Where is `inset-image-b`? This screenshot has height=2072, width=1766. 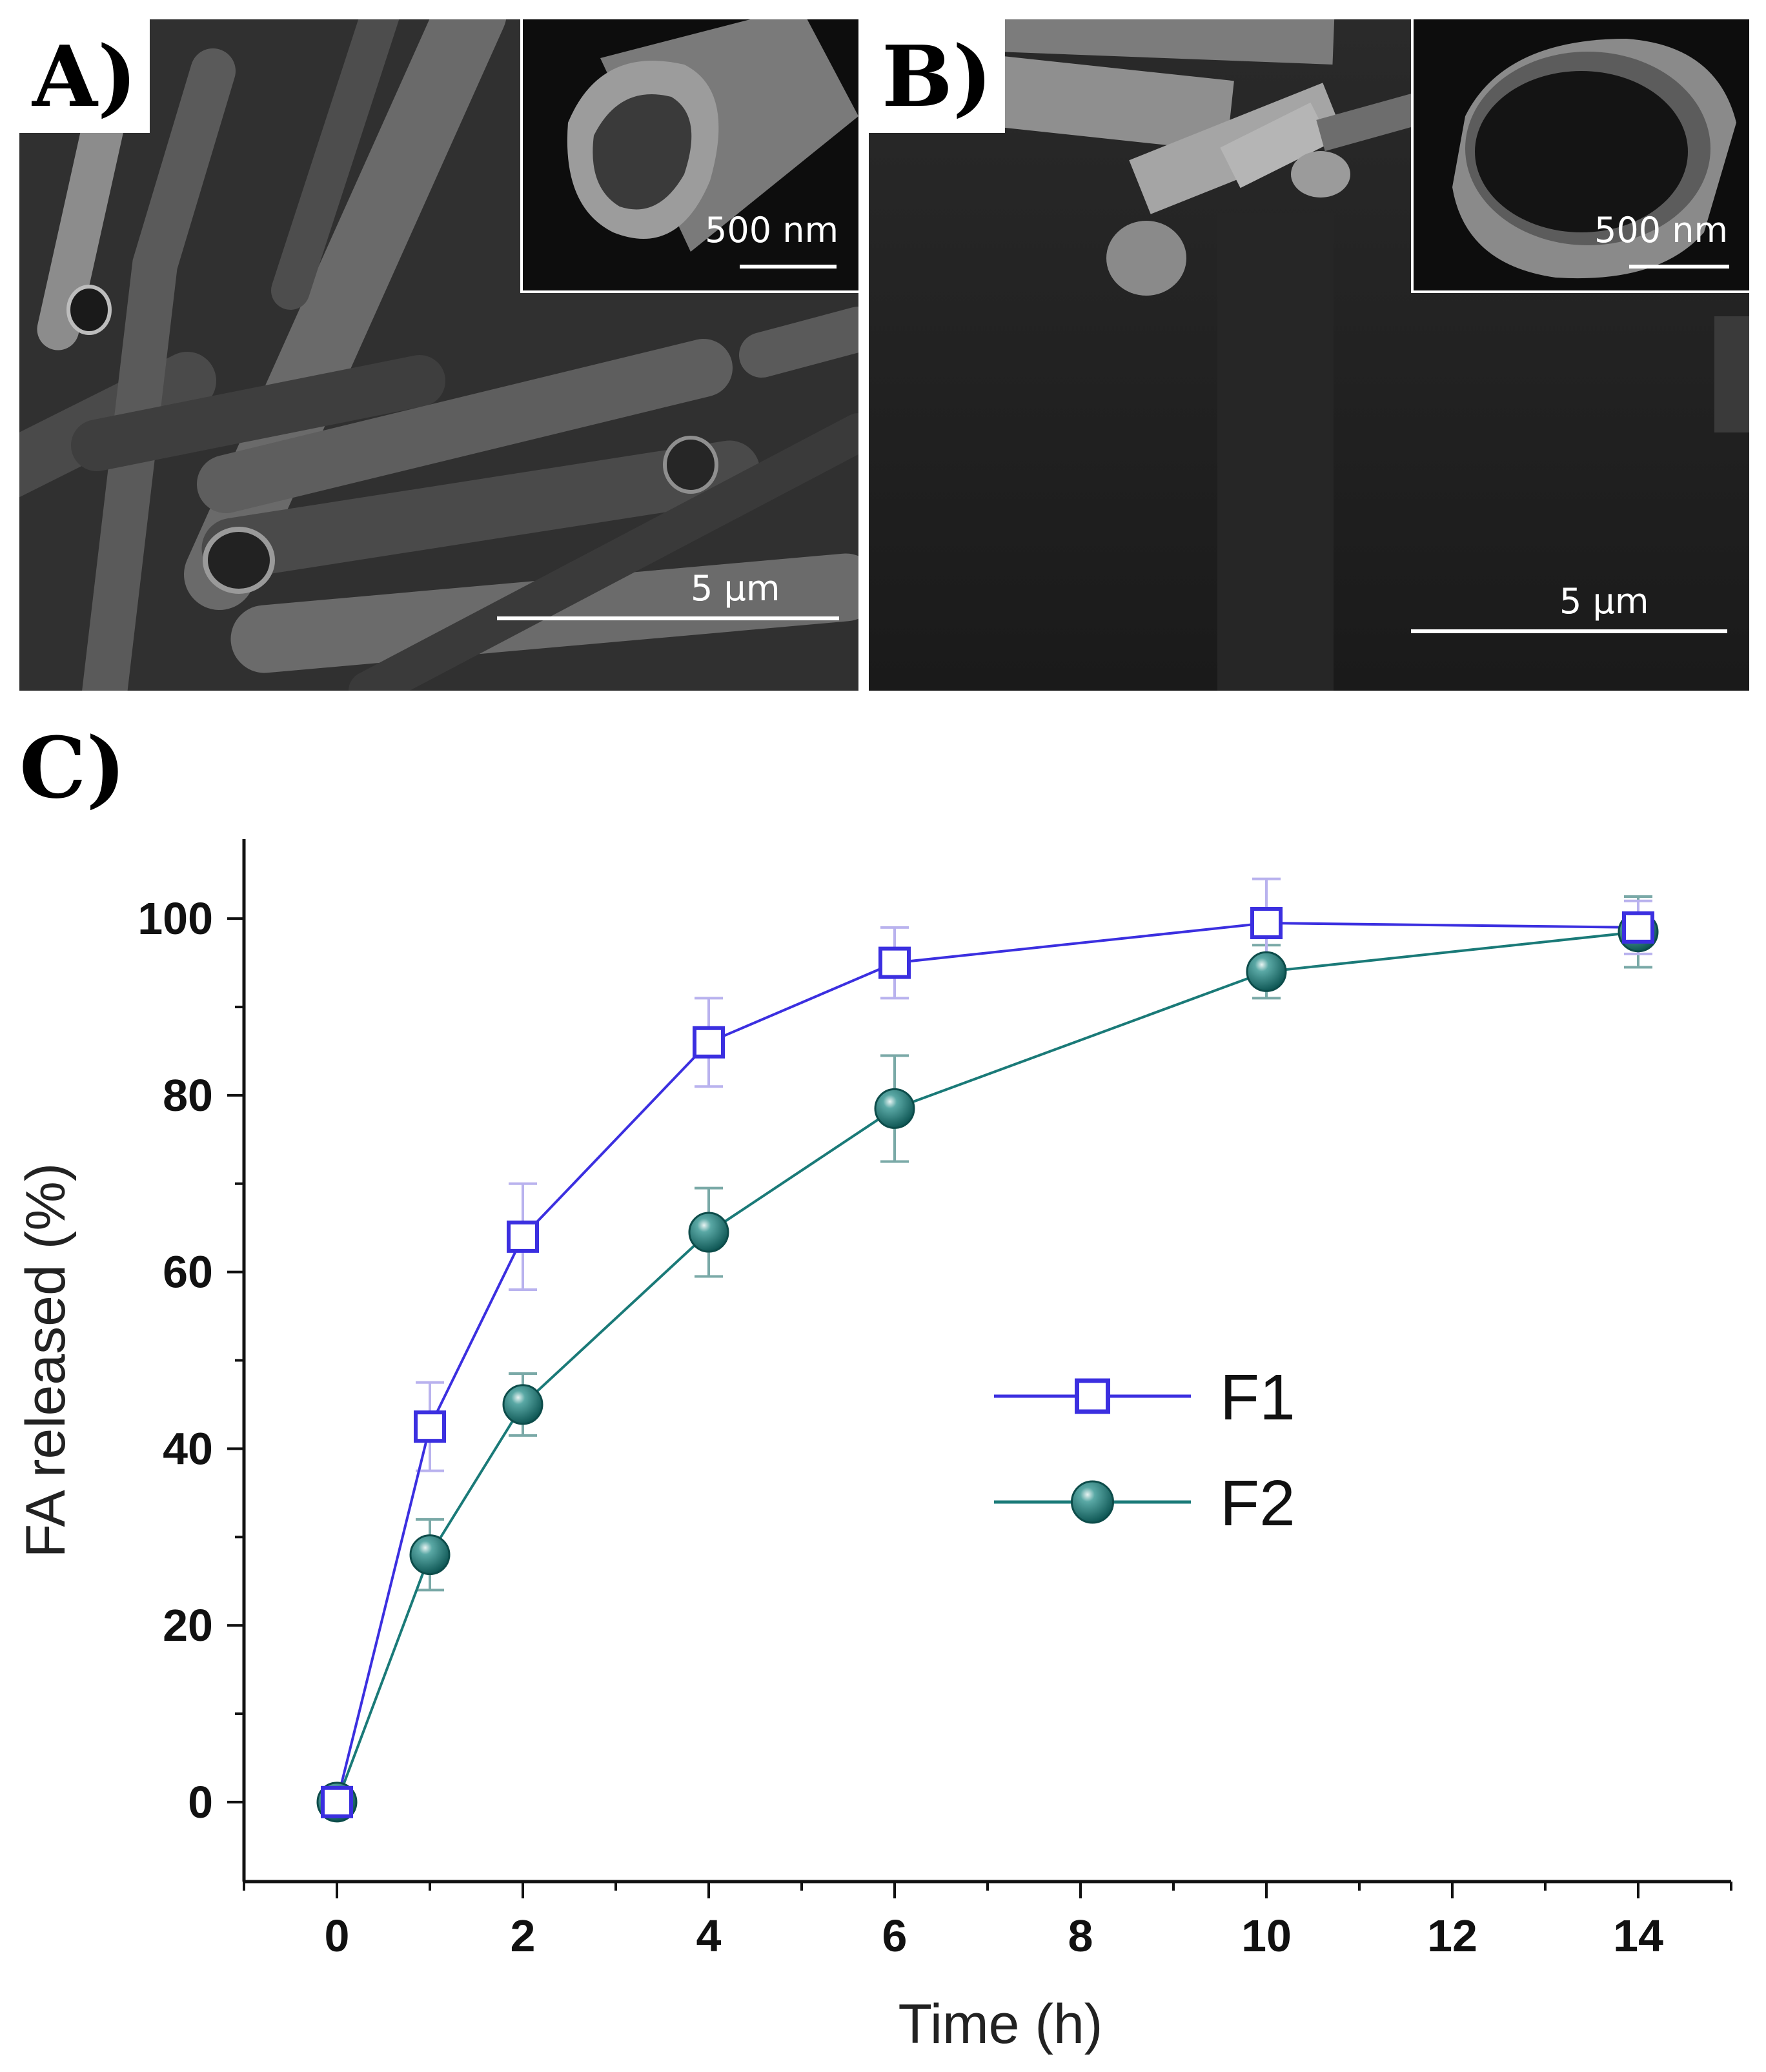 inset-image-b is located at coordinates (1580, 156).